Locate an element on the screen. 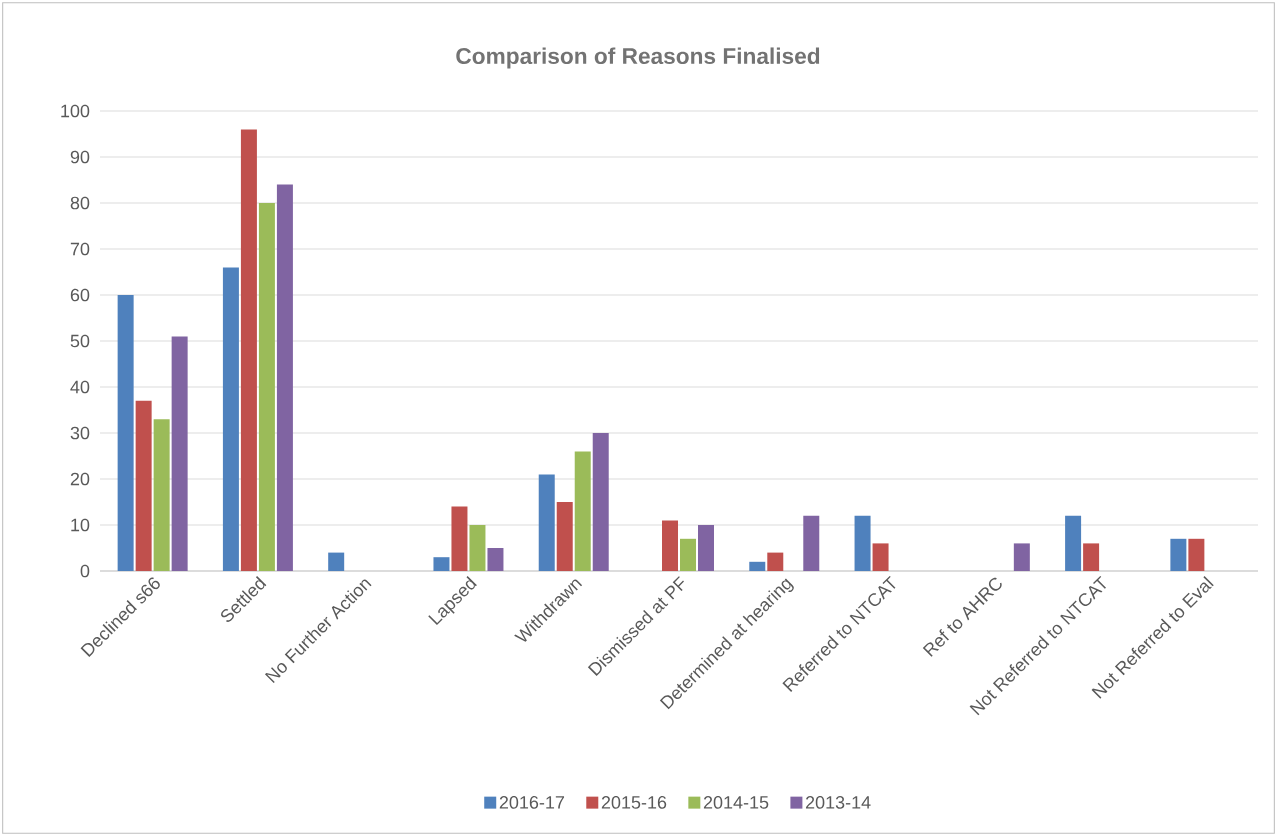 The width and height of the screenshot is (1277, 836). y-tick-label: 20 is located at coordinates (80, 479).